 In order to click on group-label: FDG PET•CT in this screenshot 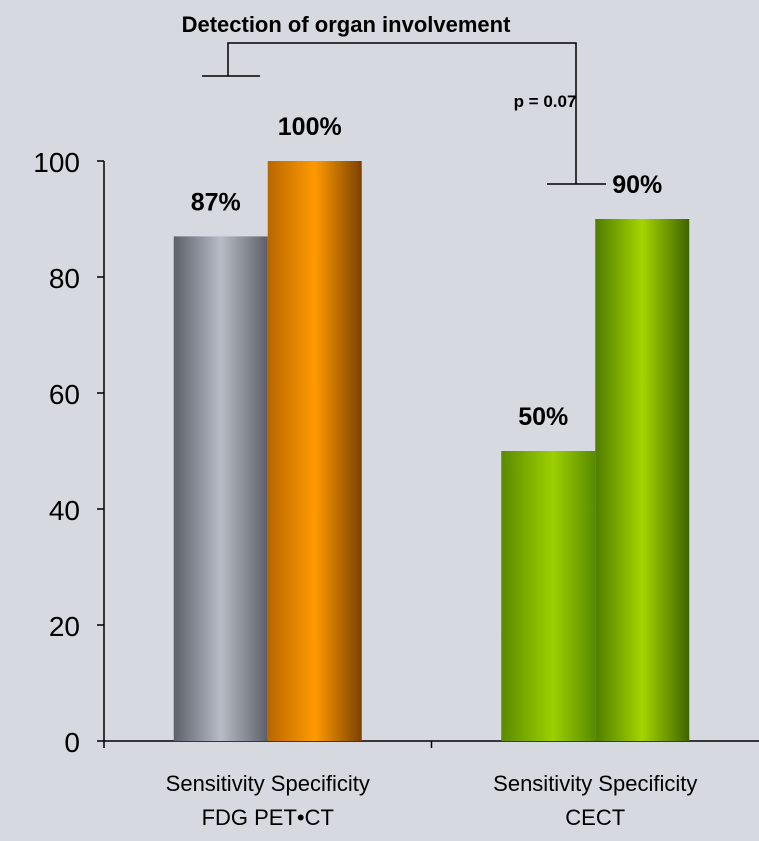, I will do `click(268, 817)`.